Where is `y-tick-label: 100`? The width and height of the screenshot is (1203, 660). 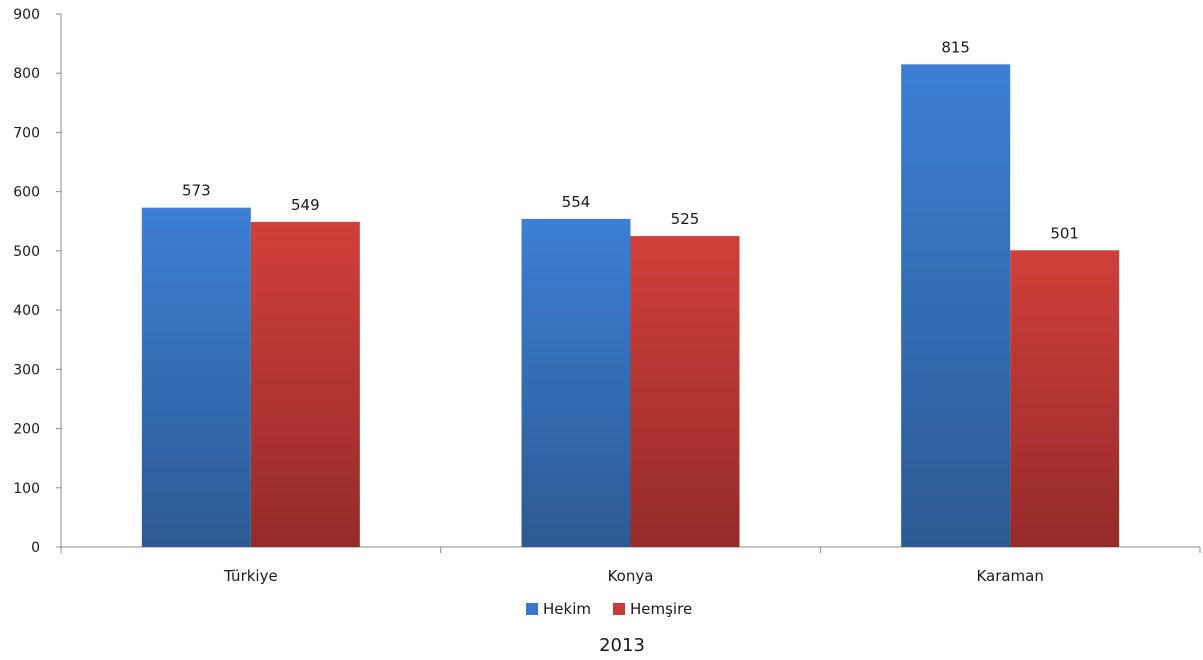 y-tick-label: 100 is located at coordinates (26, 489).